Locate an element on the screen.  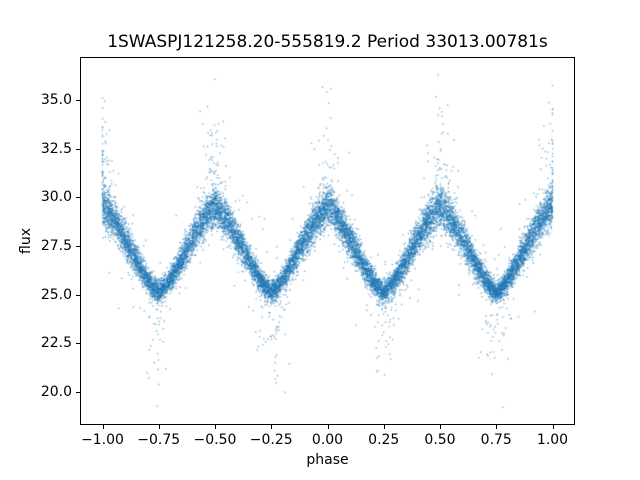
x-tick-label: 0.25 is located at coordinates (384, 440).